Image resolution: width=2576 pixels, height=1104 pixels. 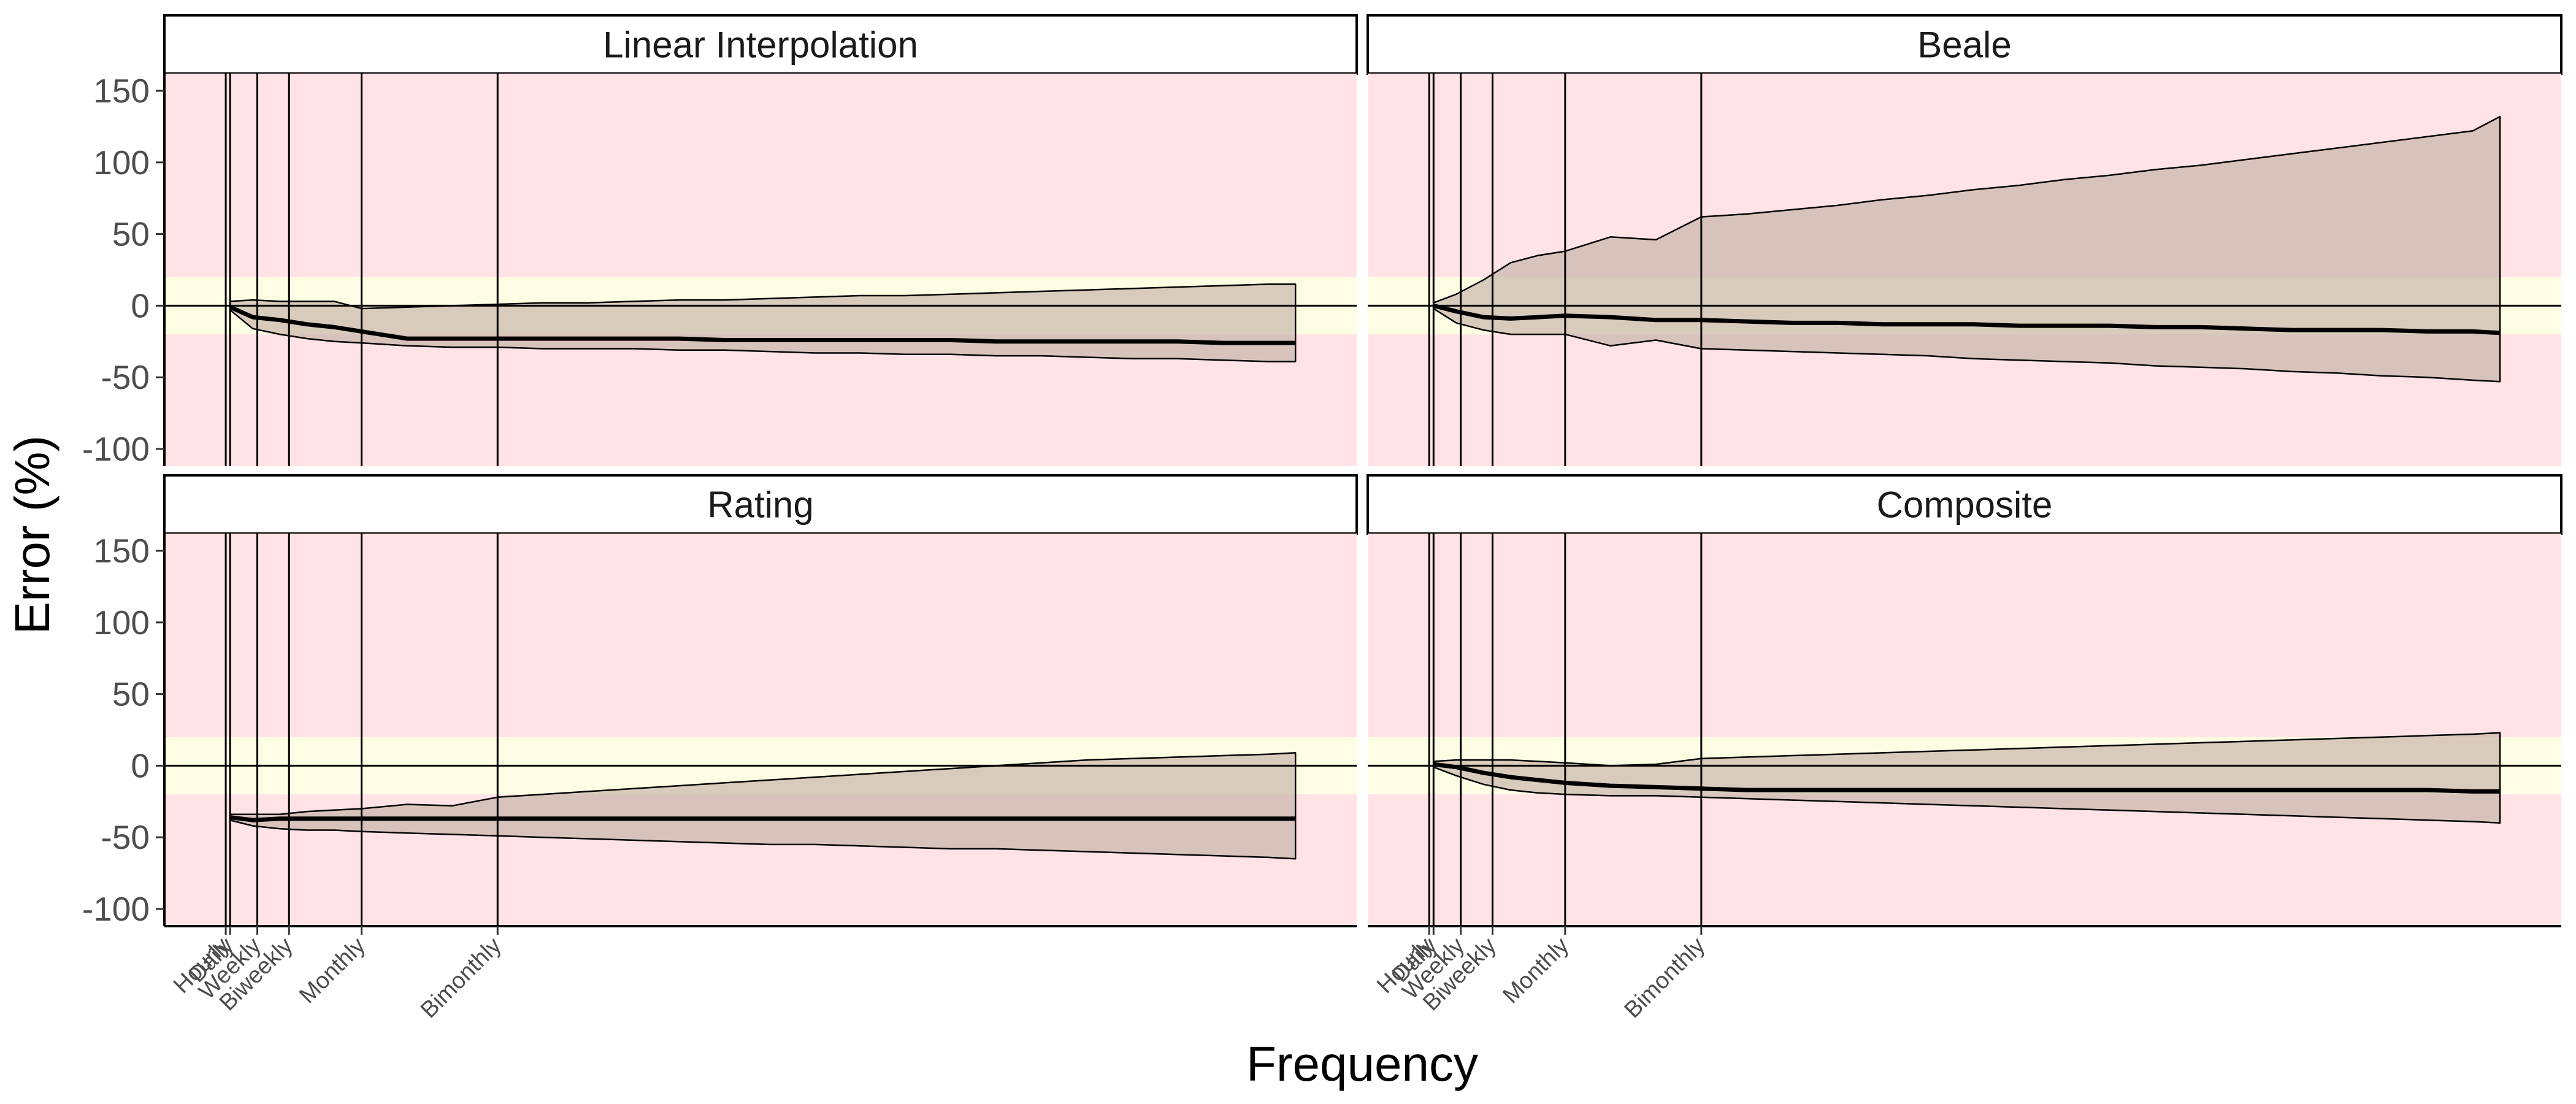 What do you see at coordinates (1362, 1064) in the screenshot?
I see `x-axis-title: Frequency` at bounding box center [1362, 1064].